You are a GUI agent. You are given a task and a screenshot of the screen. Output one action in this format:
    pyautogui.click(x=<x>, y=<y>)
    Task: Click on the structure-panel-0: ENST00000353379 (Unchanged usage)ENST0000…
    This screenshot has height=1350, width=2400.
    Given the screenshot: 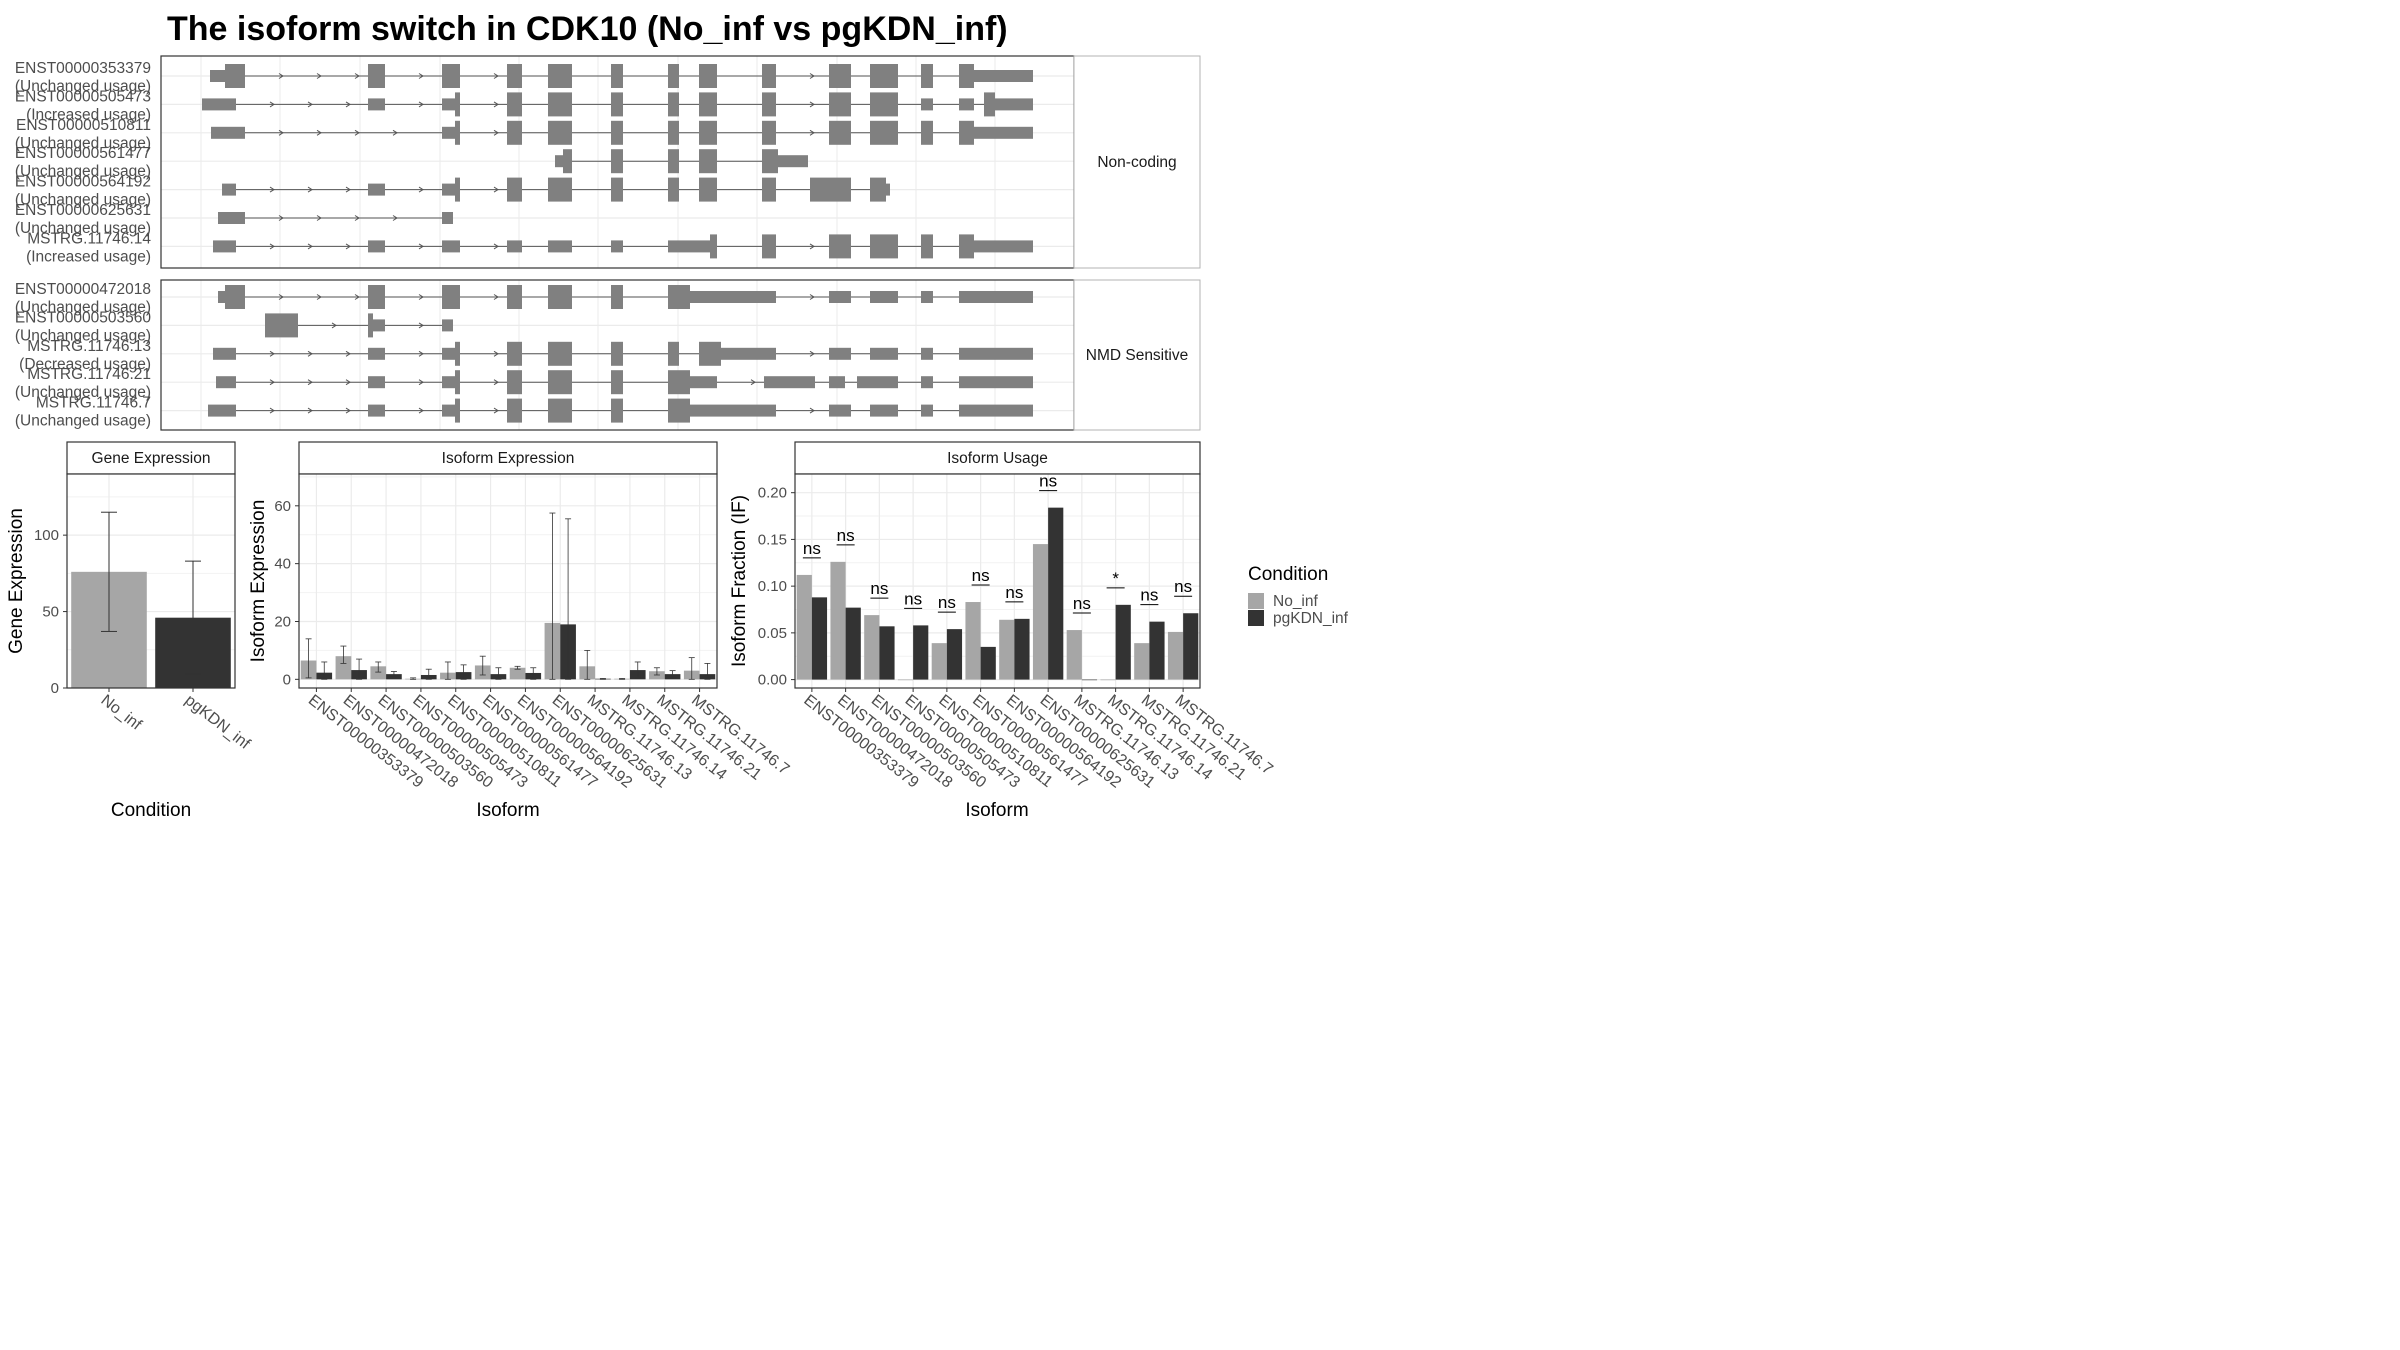 What is the action you would take?
    pyautogui.click(x=608, y=162)
    